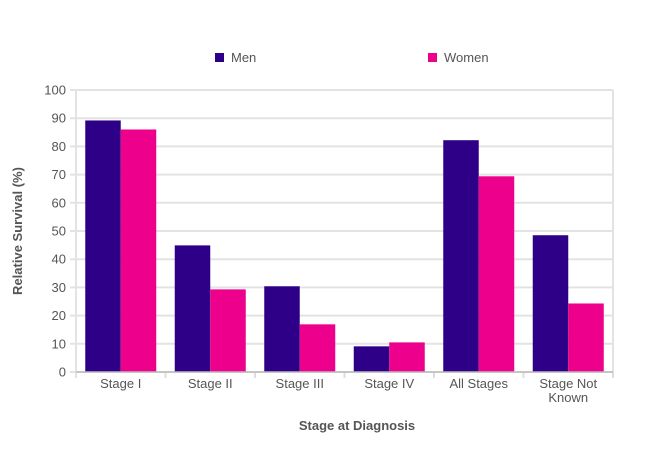 The width and height of the screenshot is (666, 449). I want to click on y-tick-label: 30, so click(59, 287).